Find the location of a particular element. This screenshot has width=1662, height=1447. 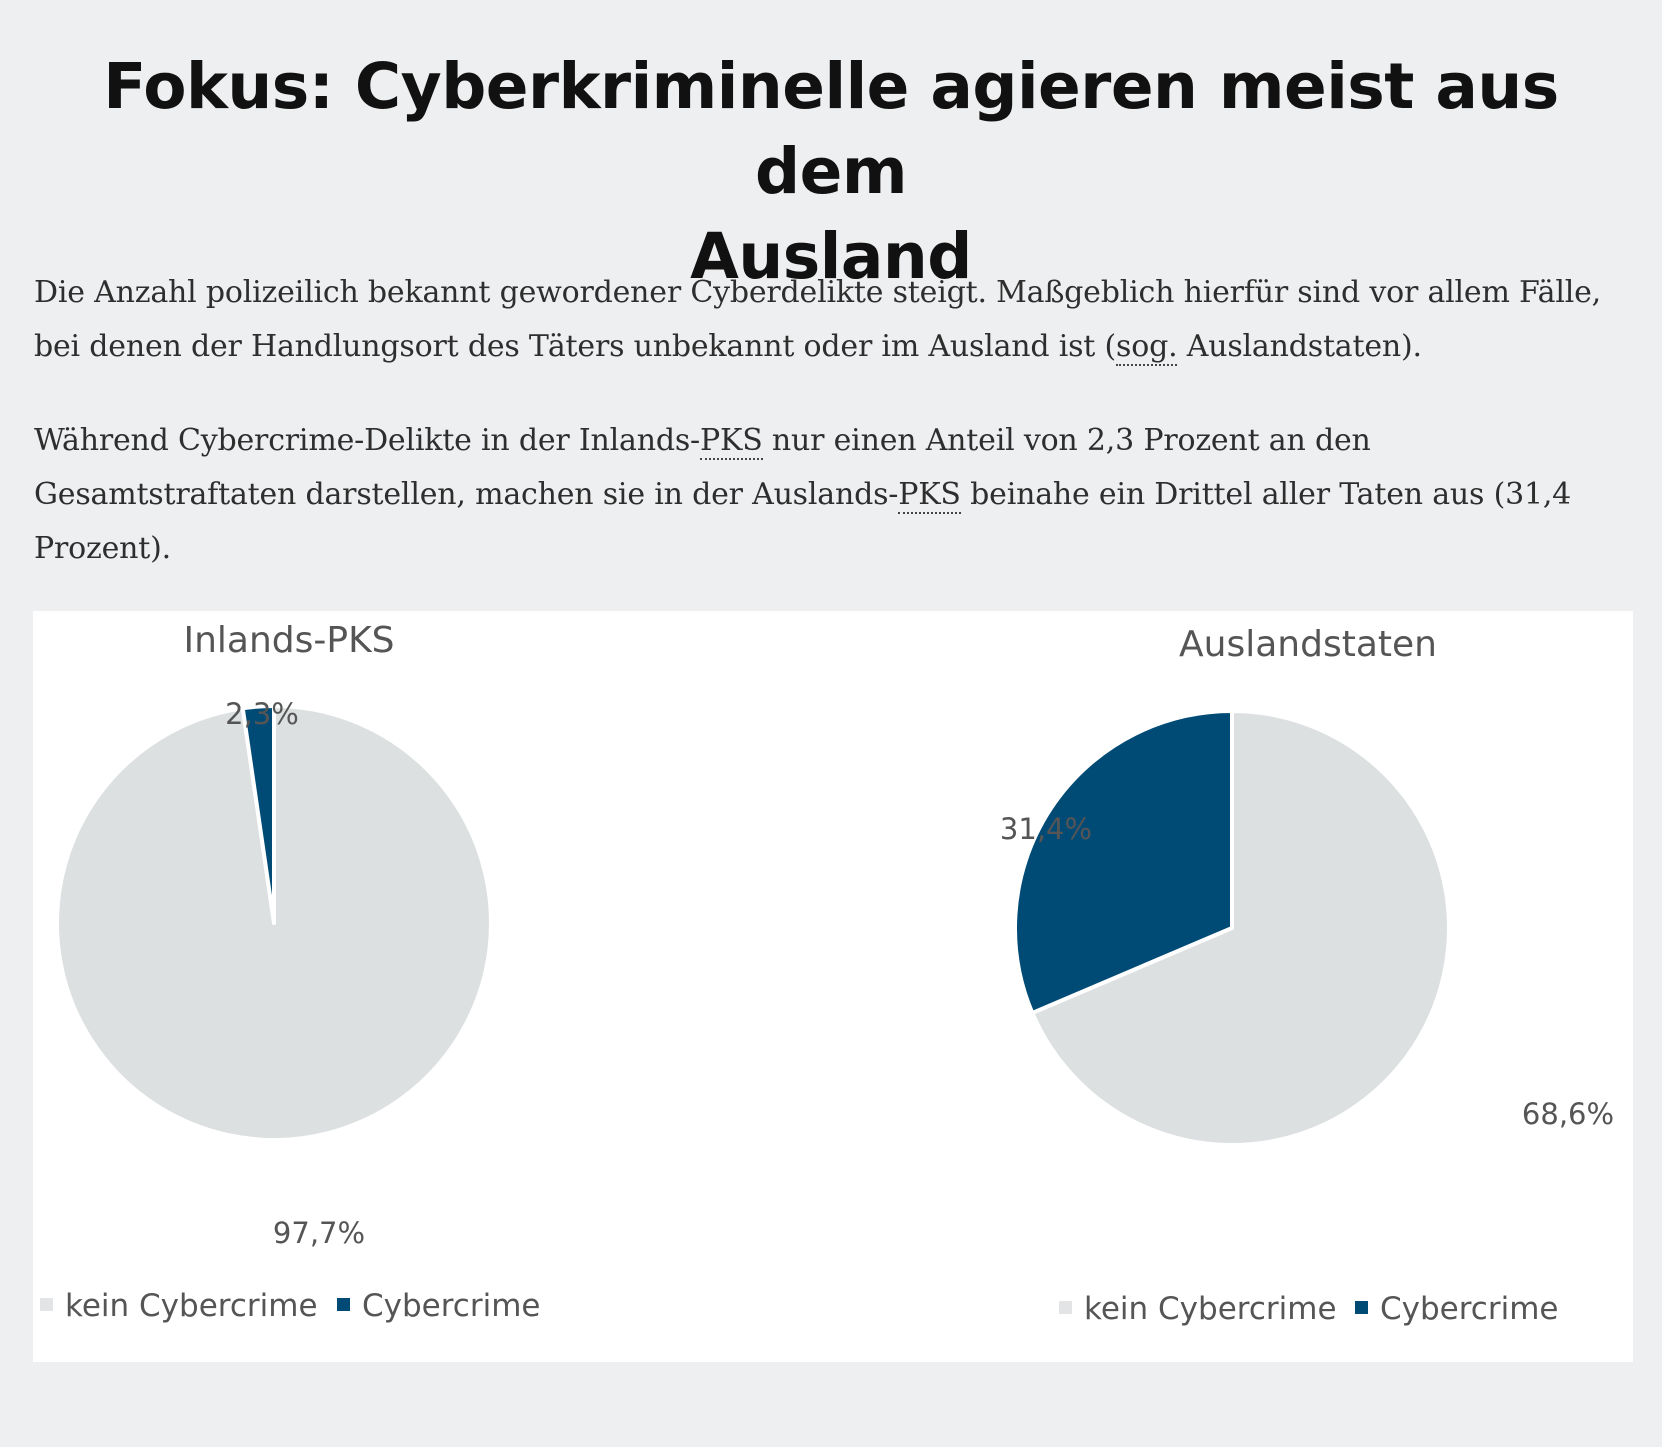

intro-text-end: Auslandstaten). is located at coordinates (1299, 346).